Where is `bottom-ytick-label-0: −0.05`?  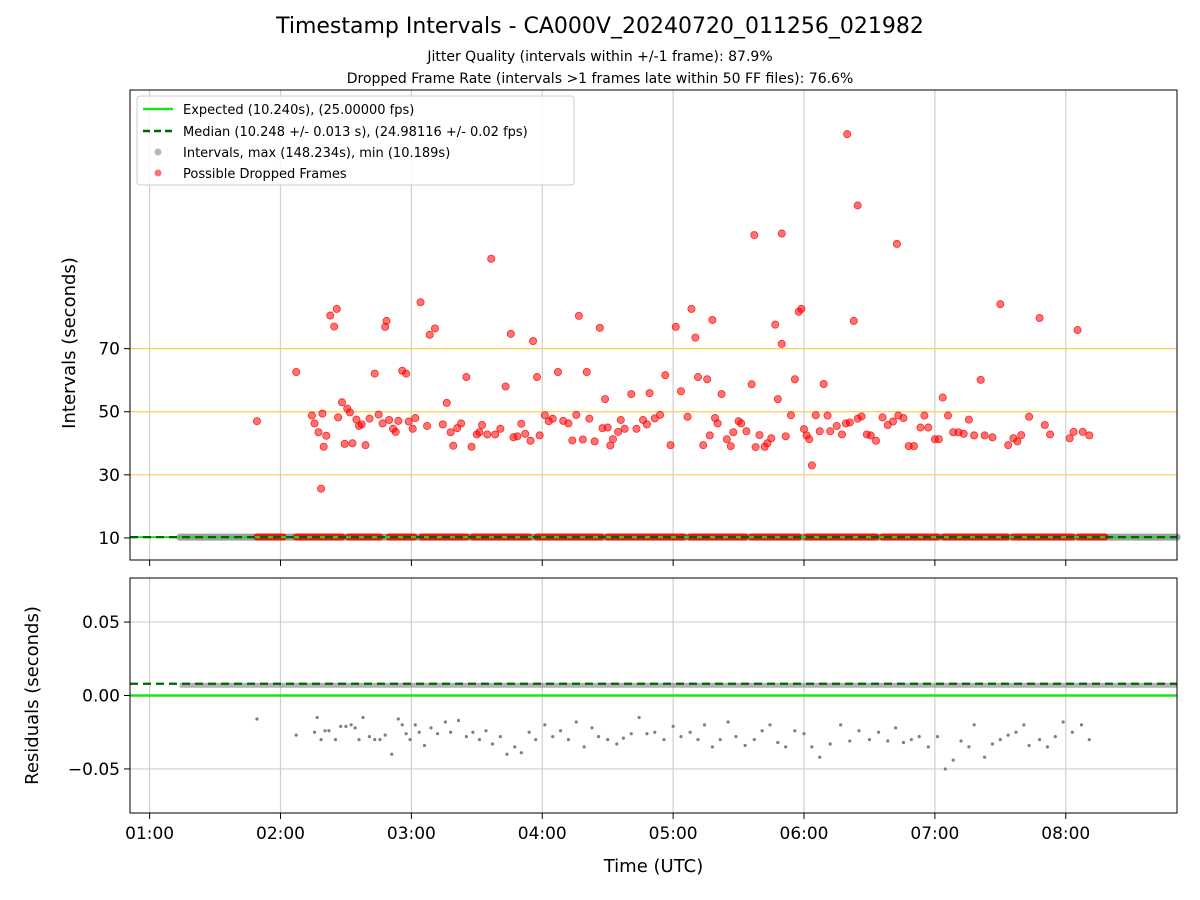 bottom-ytick-label-0: −0.05 is located at coordinates (94, 770).